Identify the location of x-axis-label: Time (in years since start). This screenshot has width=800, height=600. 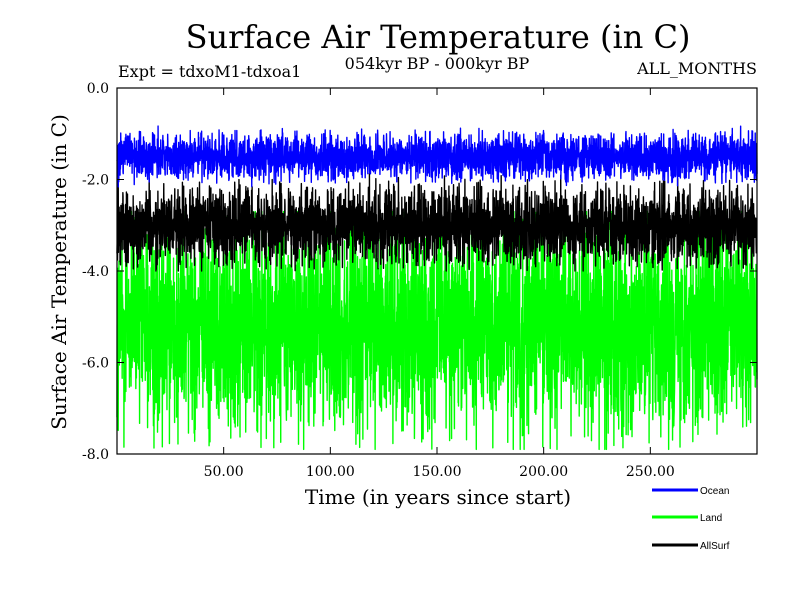
(438, 497).